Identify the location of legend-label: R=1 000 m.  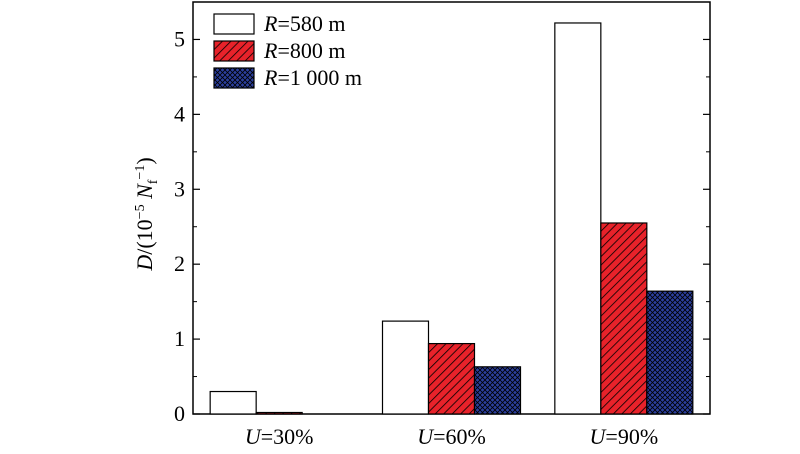
(312, 77).